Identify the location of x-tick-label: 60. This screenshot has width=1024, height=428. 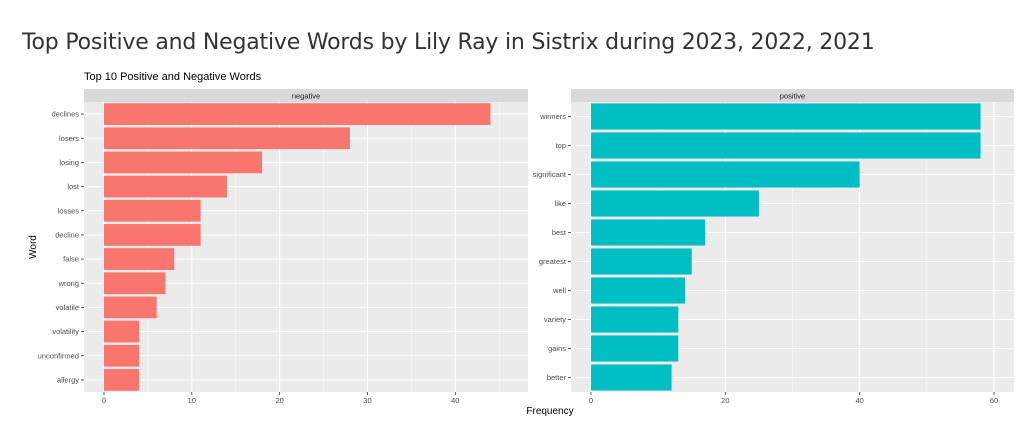
(994, 400).